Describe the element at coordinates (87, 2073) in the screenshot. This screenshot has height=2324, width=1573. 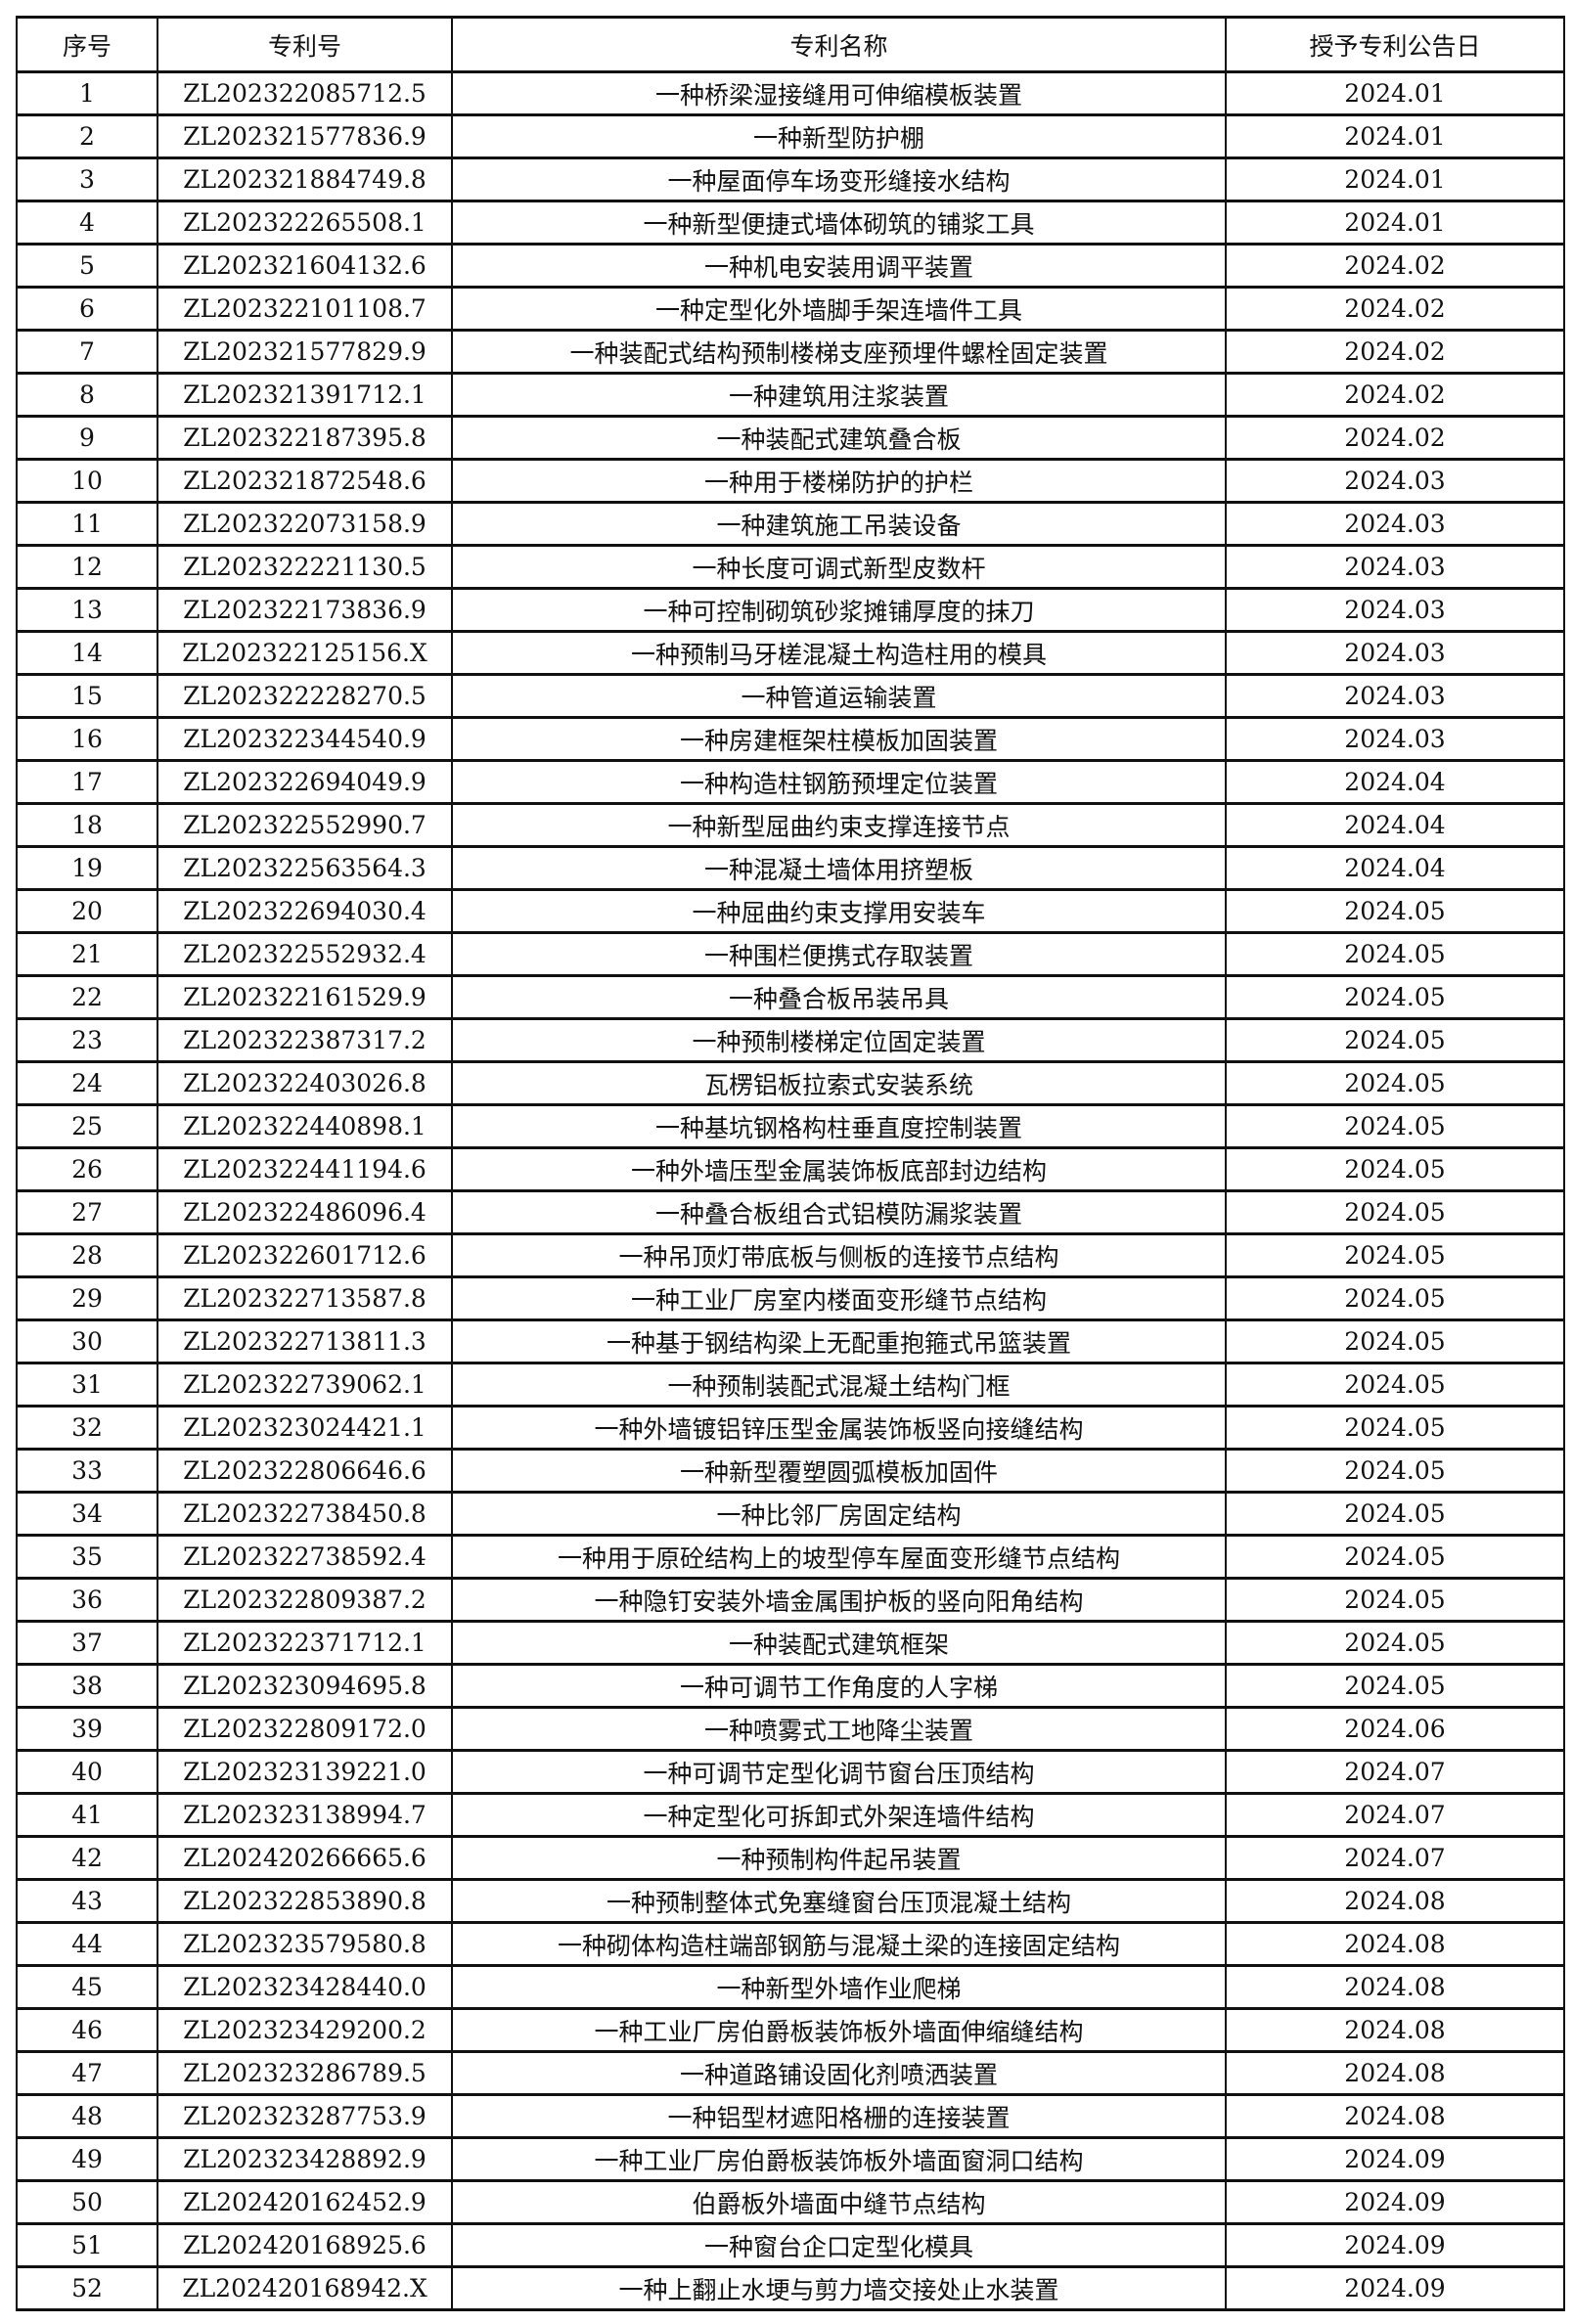
I see `cell-index: 47` at that location.